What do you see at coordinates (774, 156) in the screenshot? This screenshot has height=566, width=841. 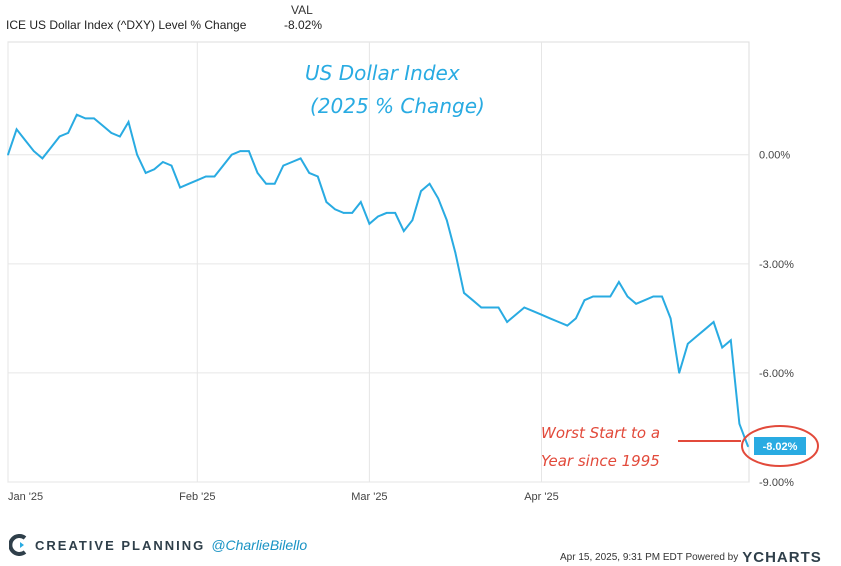 I see `y-tick-label: 0.00%` at bounding box center [774, 156].